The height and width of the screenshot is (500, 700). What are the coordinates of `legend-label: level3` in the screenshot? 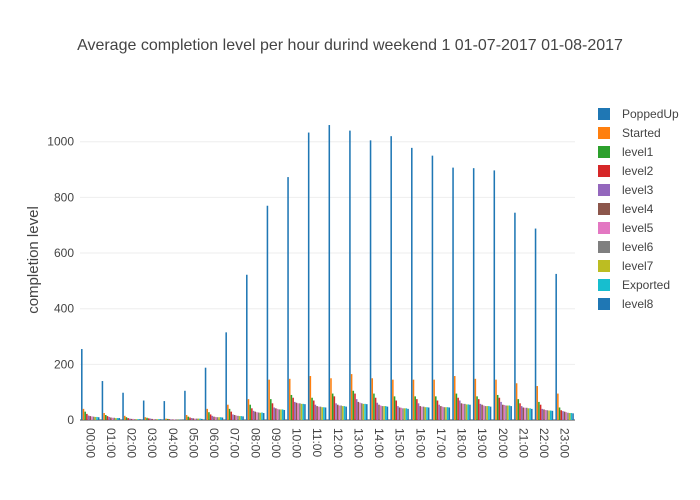 It's located at (638, 190).